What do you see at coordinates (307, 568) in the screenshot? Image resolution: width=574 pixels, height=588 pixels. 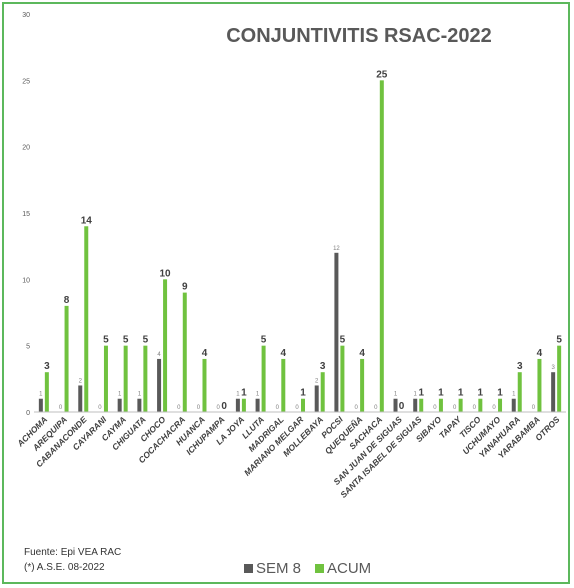 I see `legend: SEM 8 ACUM` at bounding box center [307, 568].